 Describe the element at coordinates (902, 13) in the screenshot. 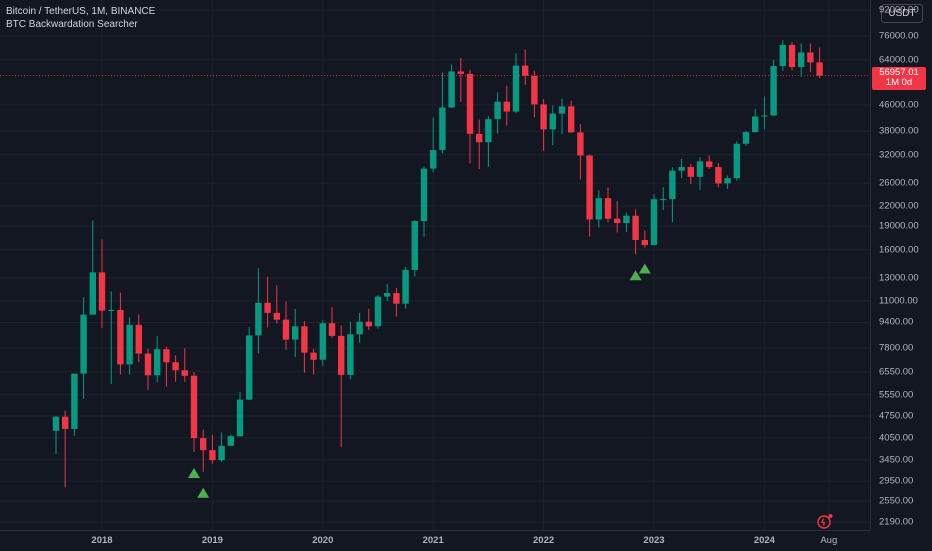

I see `currency-button: USDT` at that location.